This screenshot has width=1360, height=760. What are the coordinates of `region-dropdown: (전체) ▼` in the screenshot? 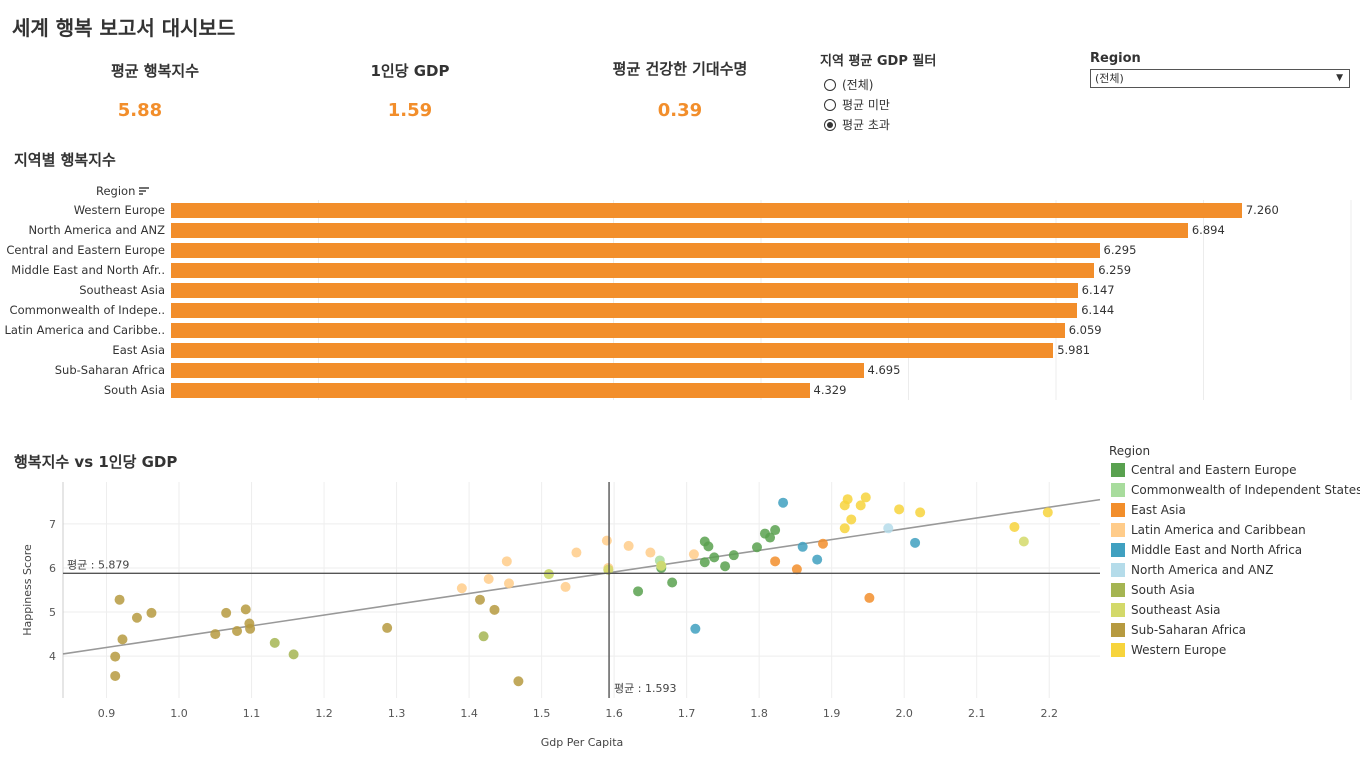 It's located at (1220, 78).